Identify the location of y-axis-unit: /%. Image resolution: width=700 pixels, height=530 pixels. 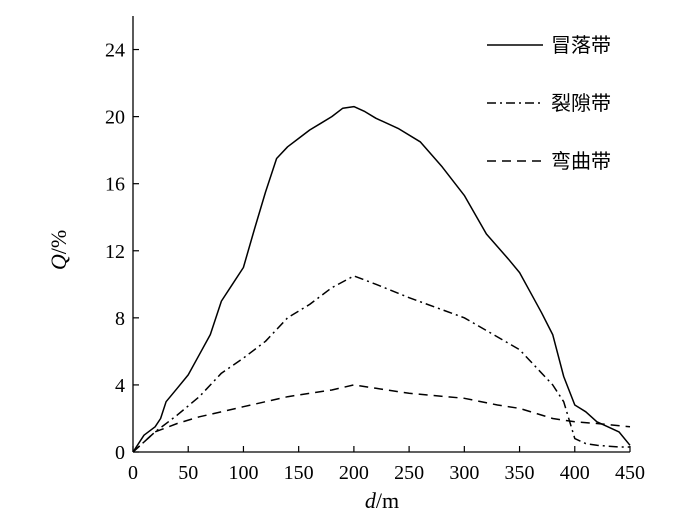
(58, 242).